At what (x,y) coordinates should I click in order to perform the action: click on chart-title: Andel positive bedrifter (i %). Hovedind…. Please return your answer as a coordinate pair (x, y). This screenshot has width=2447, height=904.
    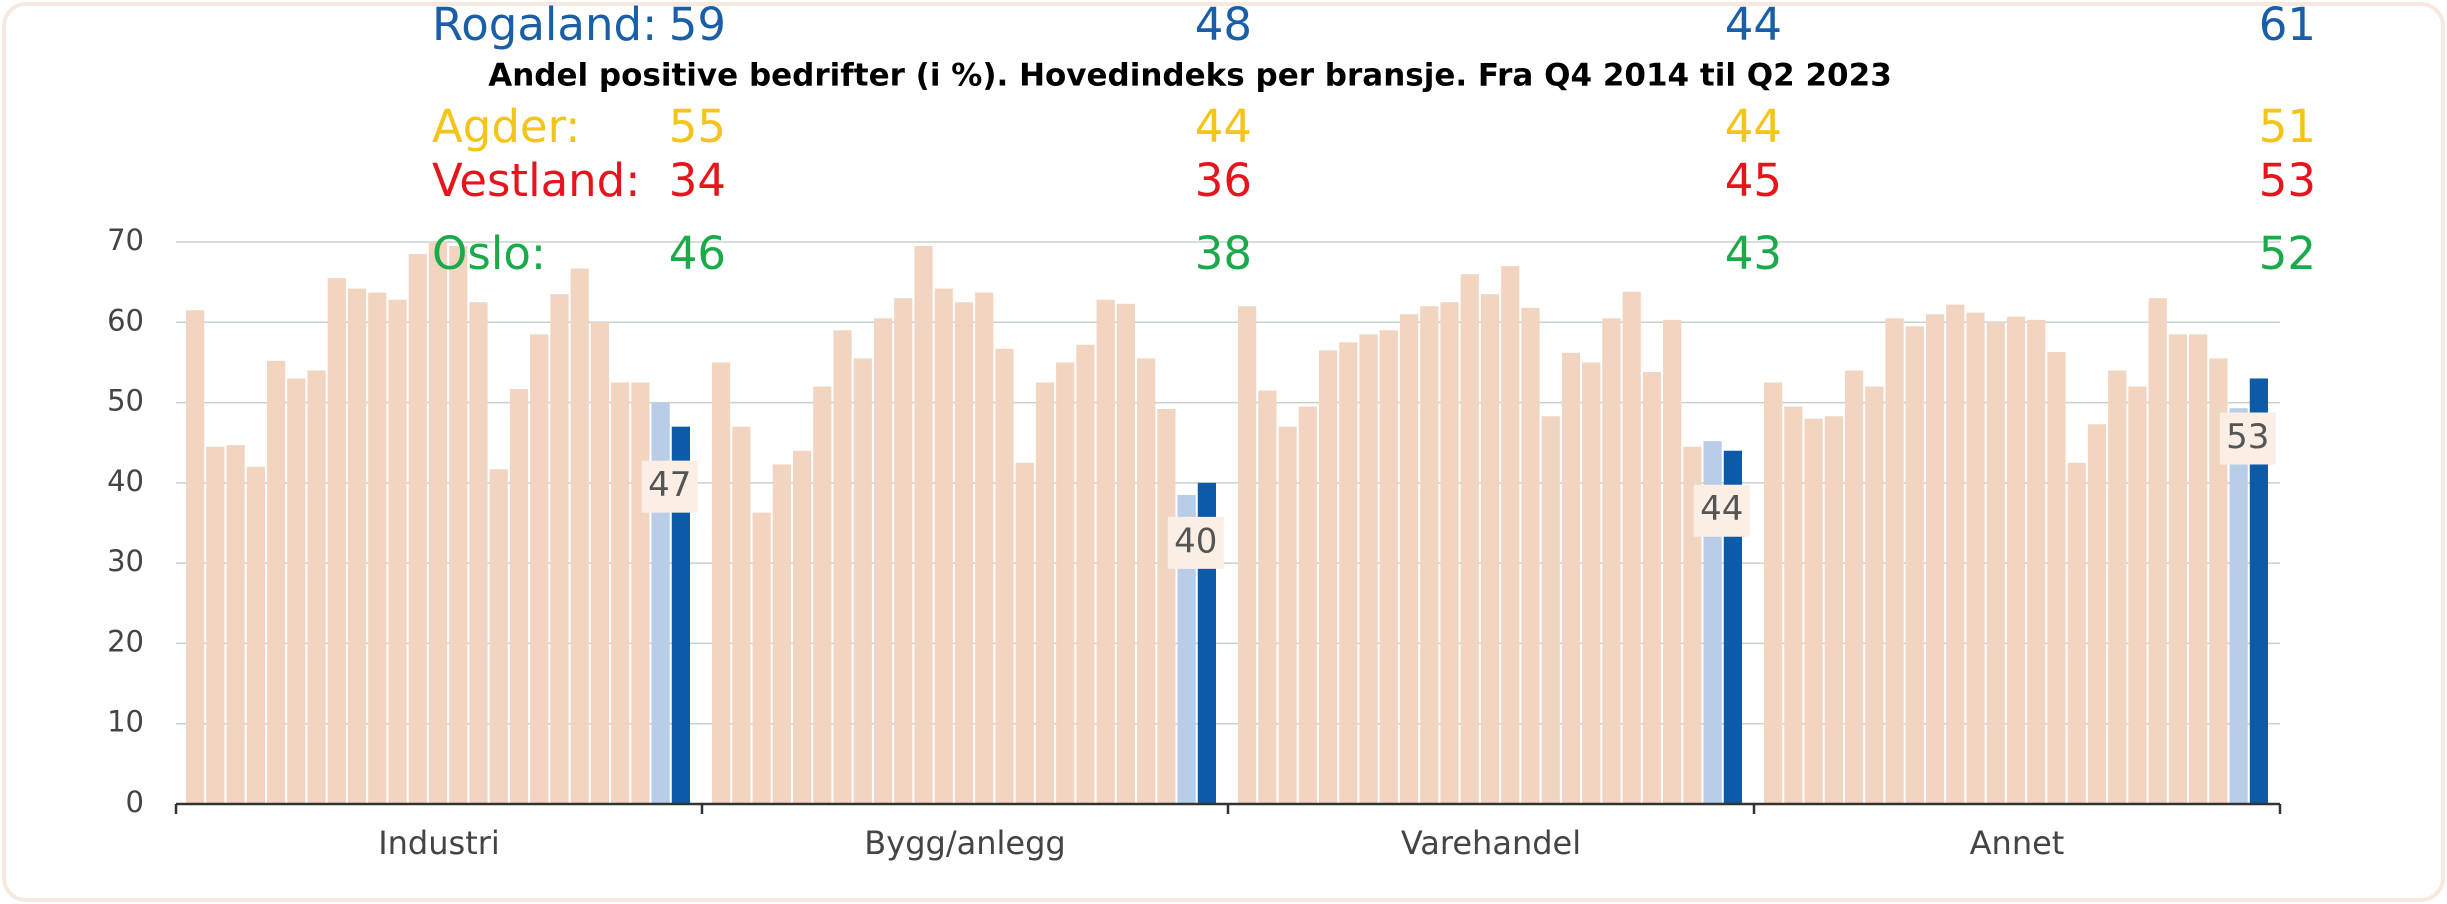
    Looking at the image, I should click on (1190, 76).